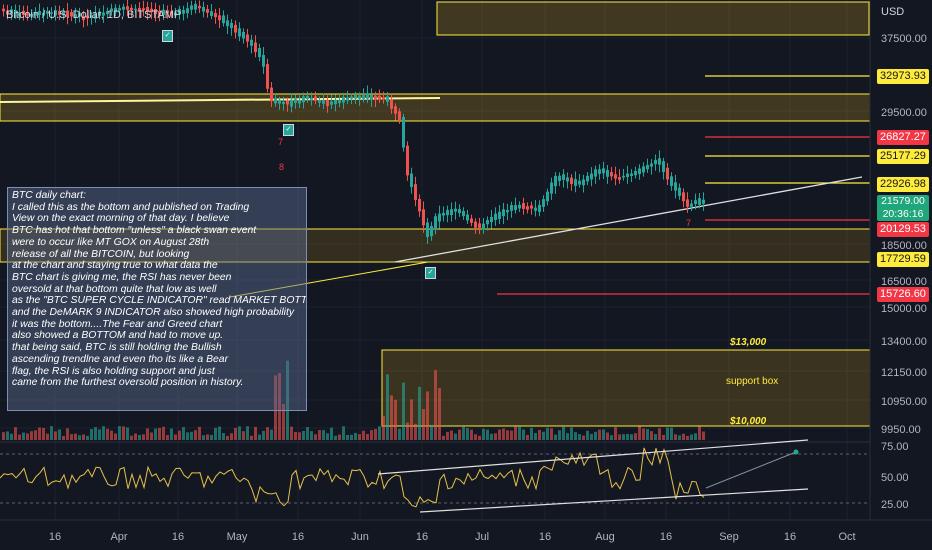 This screenshot has height=550, width=932. I want to click on support-box, so click(626, 388).